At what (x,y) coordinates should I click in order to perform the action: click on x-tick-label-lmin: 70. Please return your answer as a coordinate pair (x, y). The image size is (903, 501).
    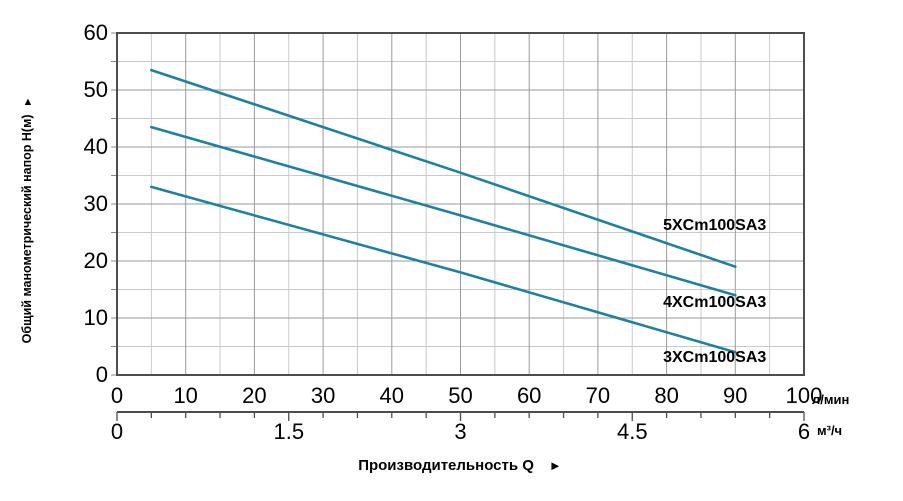
    Looking at the image, I should click on (598, 395).